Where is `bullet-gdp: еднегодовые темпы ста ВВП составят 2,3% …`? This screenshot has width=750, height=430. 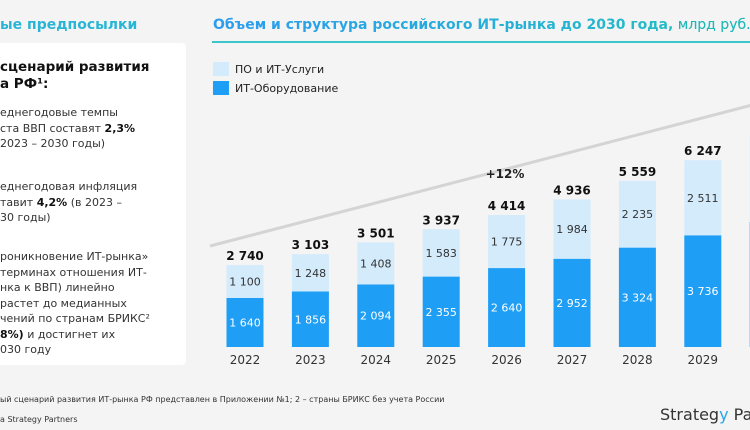 bullet-gdp: еднегодовые темпы ста ВВП составят 2,3% … is located at coordinates (67, 128).